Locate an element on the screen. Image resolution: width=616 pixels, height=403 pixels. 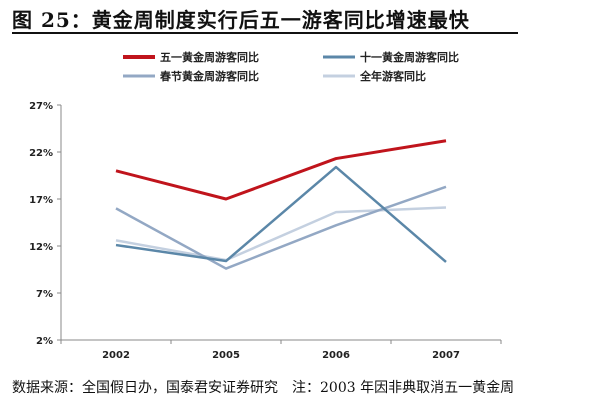
figure-title: 图 25：黄金周制度实行后五一游客同比增速最快 is located at coordinates (241, 20).